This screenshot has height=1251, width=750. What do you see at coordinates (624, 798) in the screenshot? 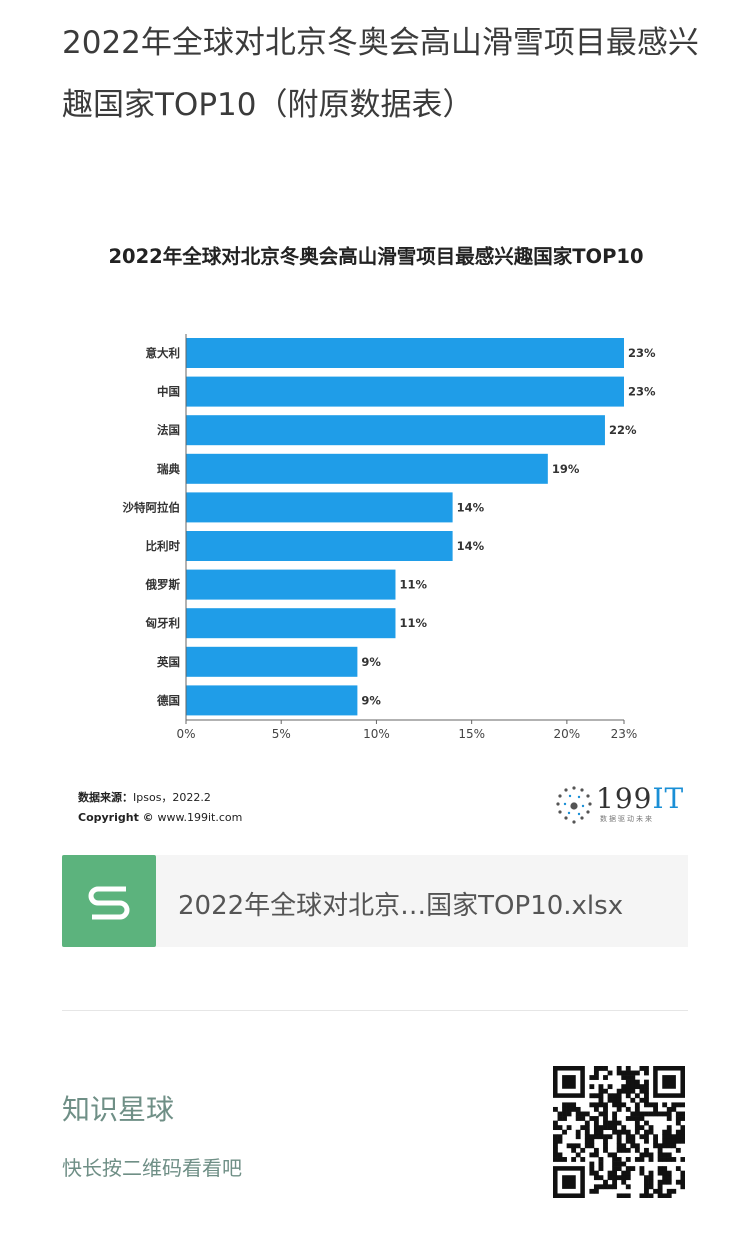
I see `logo-main-text: 199` at bounding box center [624, 798].